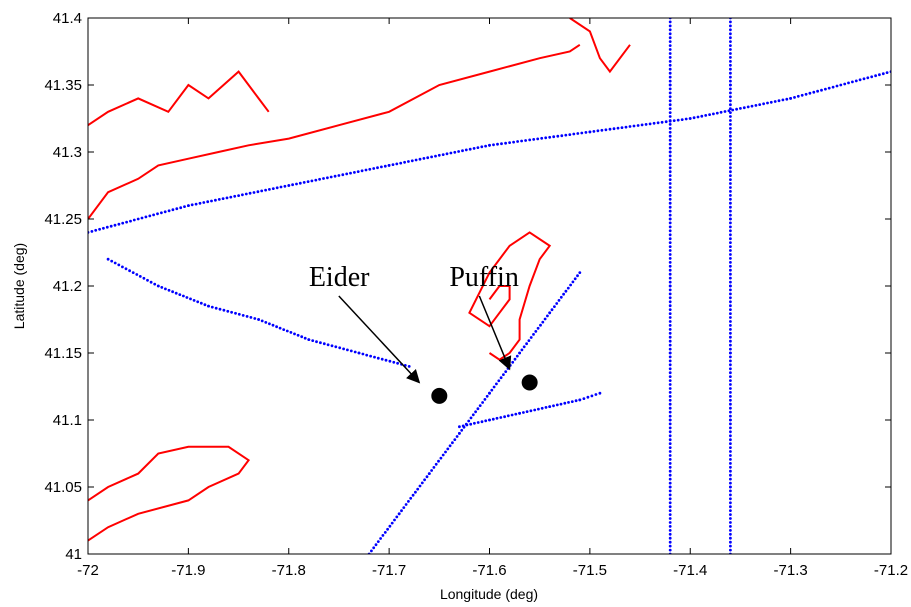 The width and height of the screenshot is (911, 607). I want to click on x-tick-label: -72, so click(88, 570).